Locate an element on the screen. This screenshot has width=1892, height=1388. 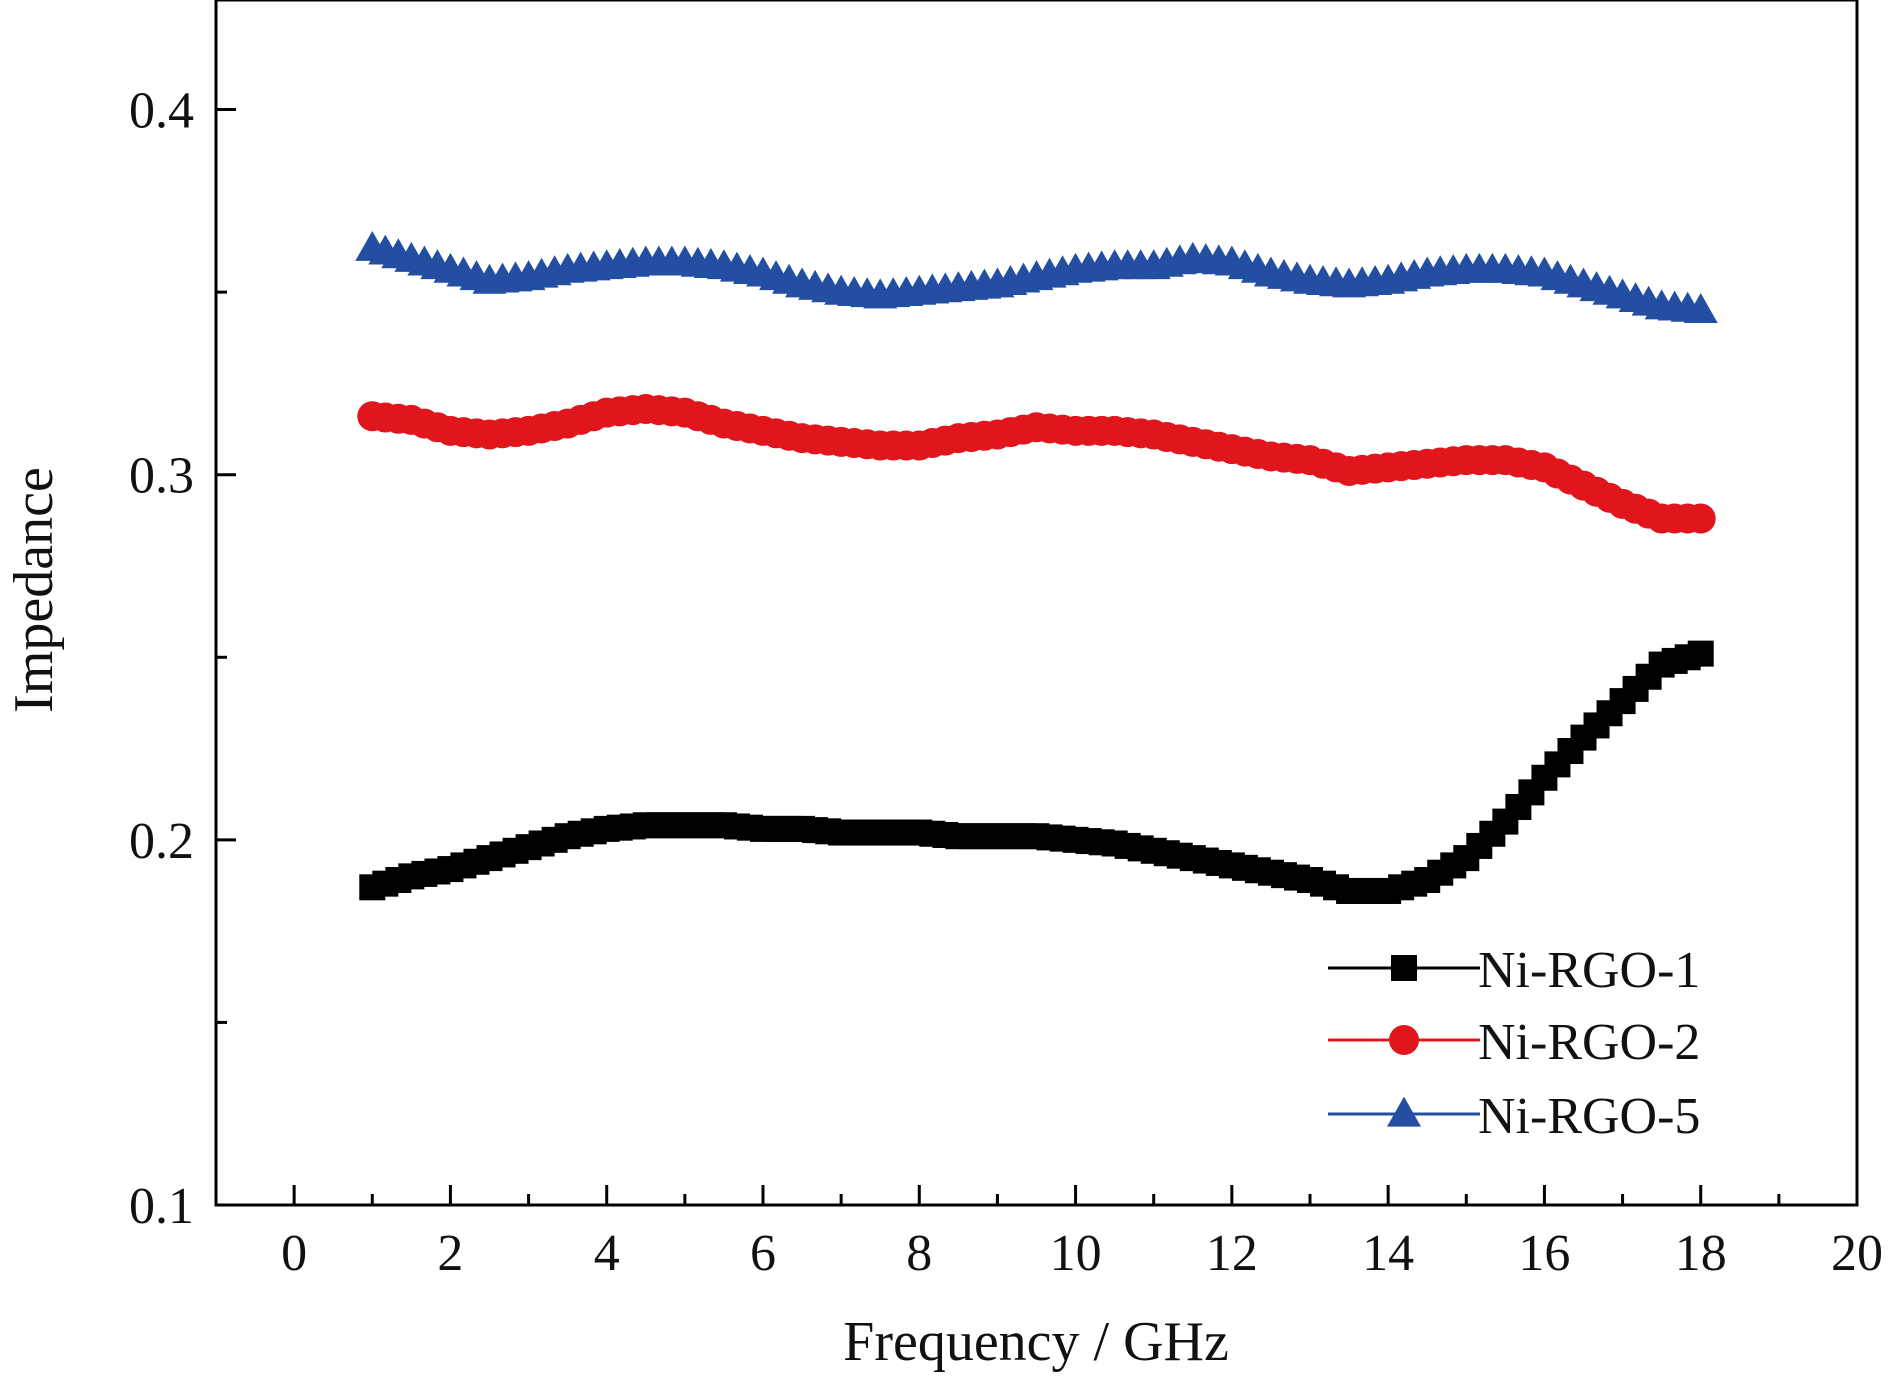
y-tick-label: 0.2 is located at coordinates (161, 841).